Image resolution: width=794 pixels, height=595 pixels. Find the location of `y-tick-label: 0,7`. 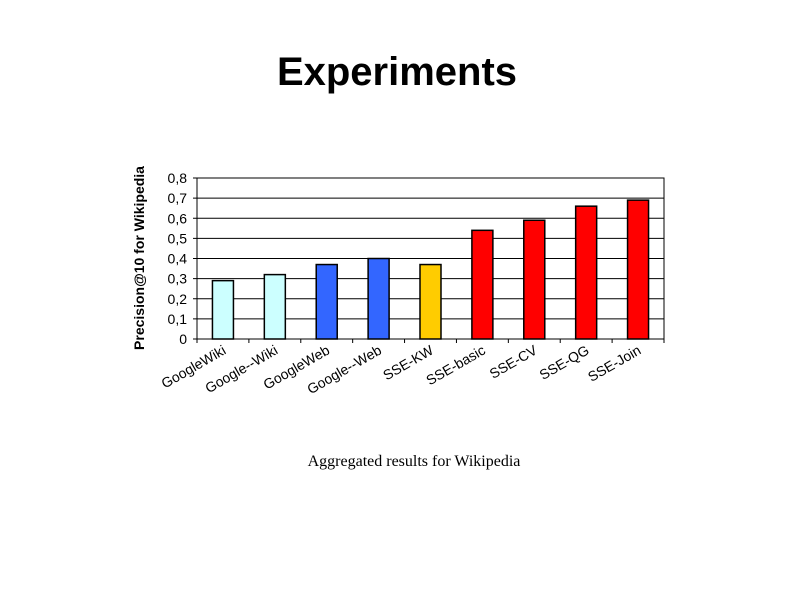

y-tick-label: 0,7 is located at coordinates (178, 198).